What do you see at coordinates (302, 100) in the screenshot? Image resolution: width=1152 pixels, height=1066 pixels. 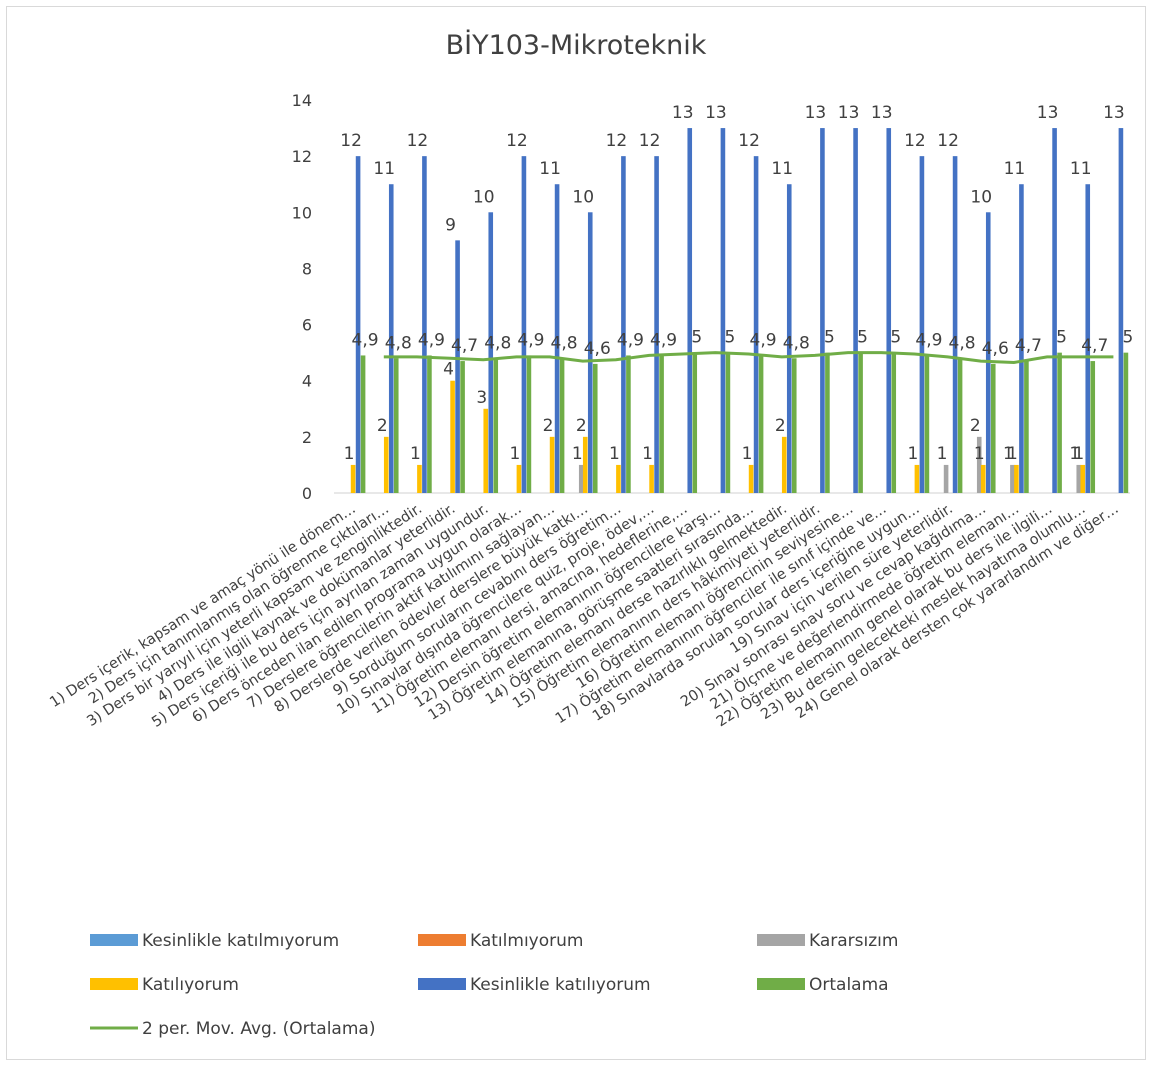 I see `y-tick-label: 14` at bounding box center [302, 100].